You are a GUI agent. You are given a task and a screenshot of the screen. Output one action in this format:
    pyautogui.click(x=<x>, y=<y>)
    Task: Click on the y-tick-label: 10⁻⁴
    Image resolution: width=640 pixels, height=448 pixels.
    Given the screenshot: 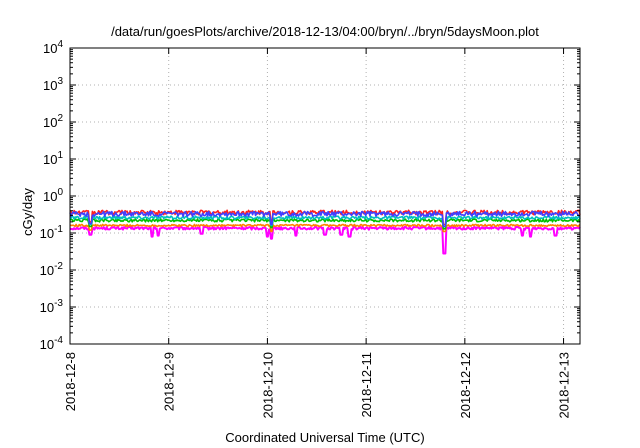 What is the action you would take?
    pyautogui.click(x=52, y=343)
    